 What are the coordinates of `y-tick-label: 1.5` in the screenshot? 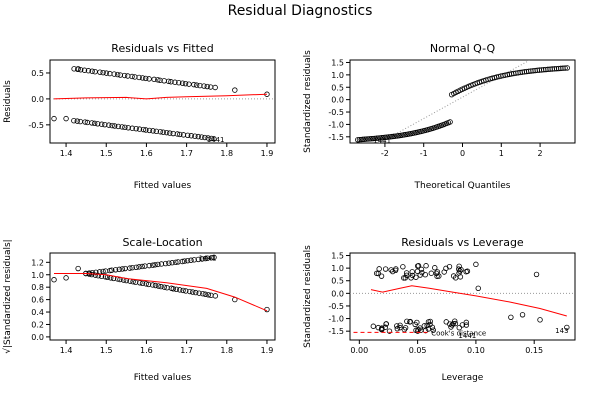 It's located at (337, 256).